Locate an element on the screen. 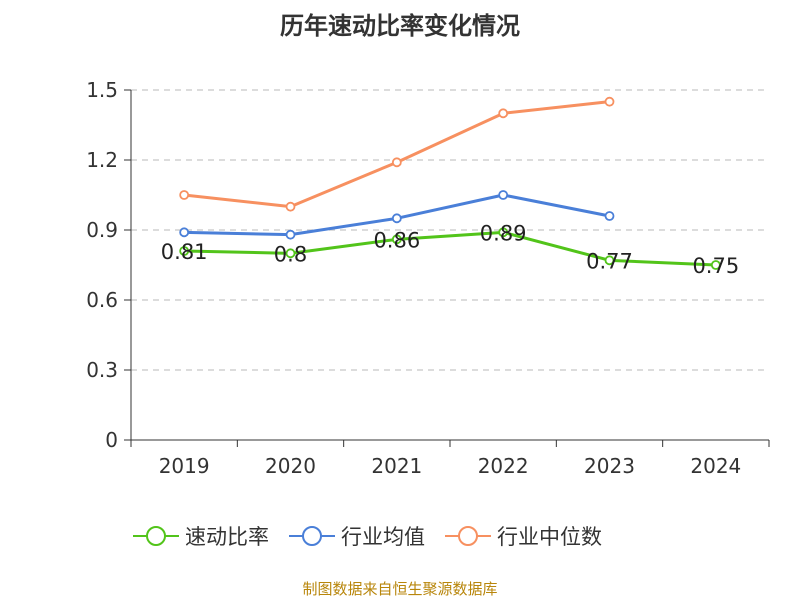 The height and width of the screenshot is (600, 800). y-tick-label: 0 is located at coordinates (111, 440).